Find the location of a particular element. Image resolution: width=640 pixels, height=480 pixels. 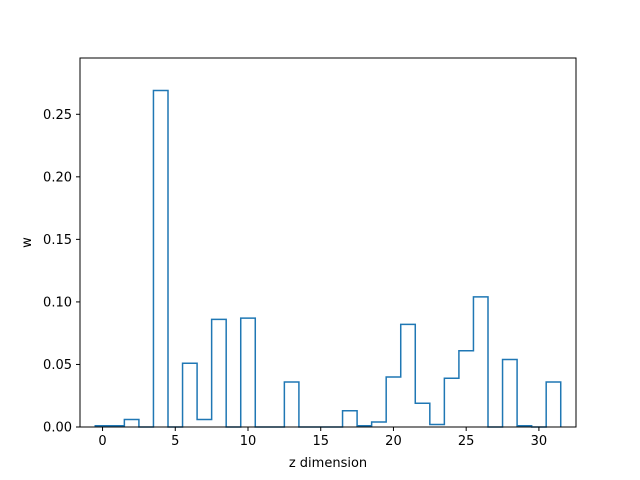

y-tick-label: 0.25 is located at coordinates (57, 115).